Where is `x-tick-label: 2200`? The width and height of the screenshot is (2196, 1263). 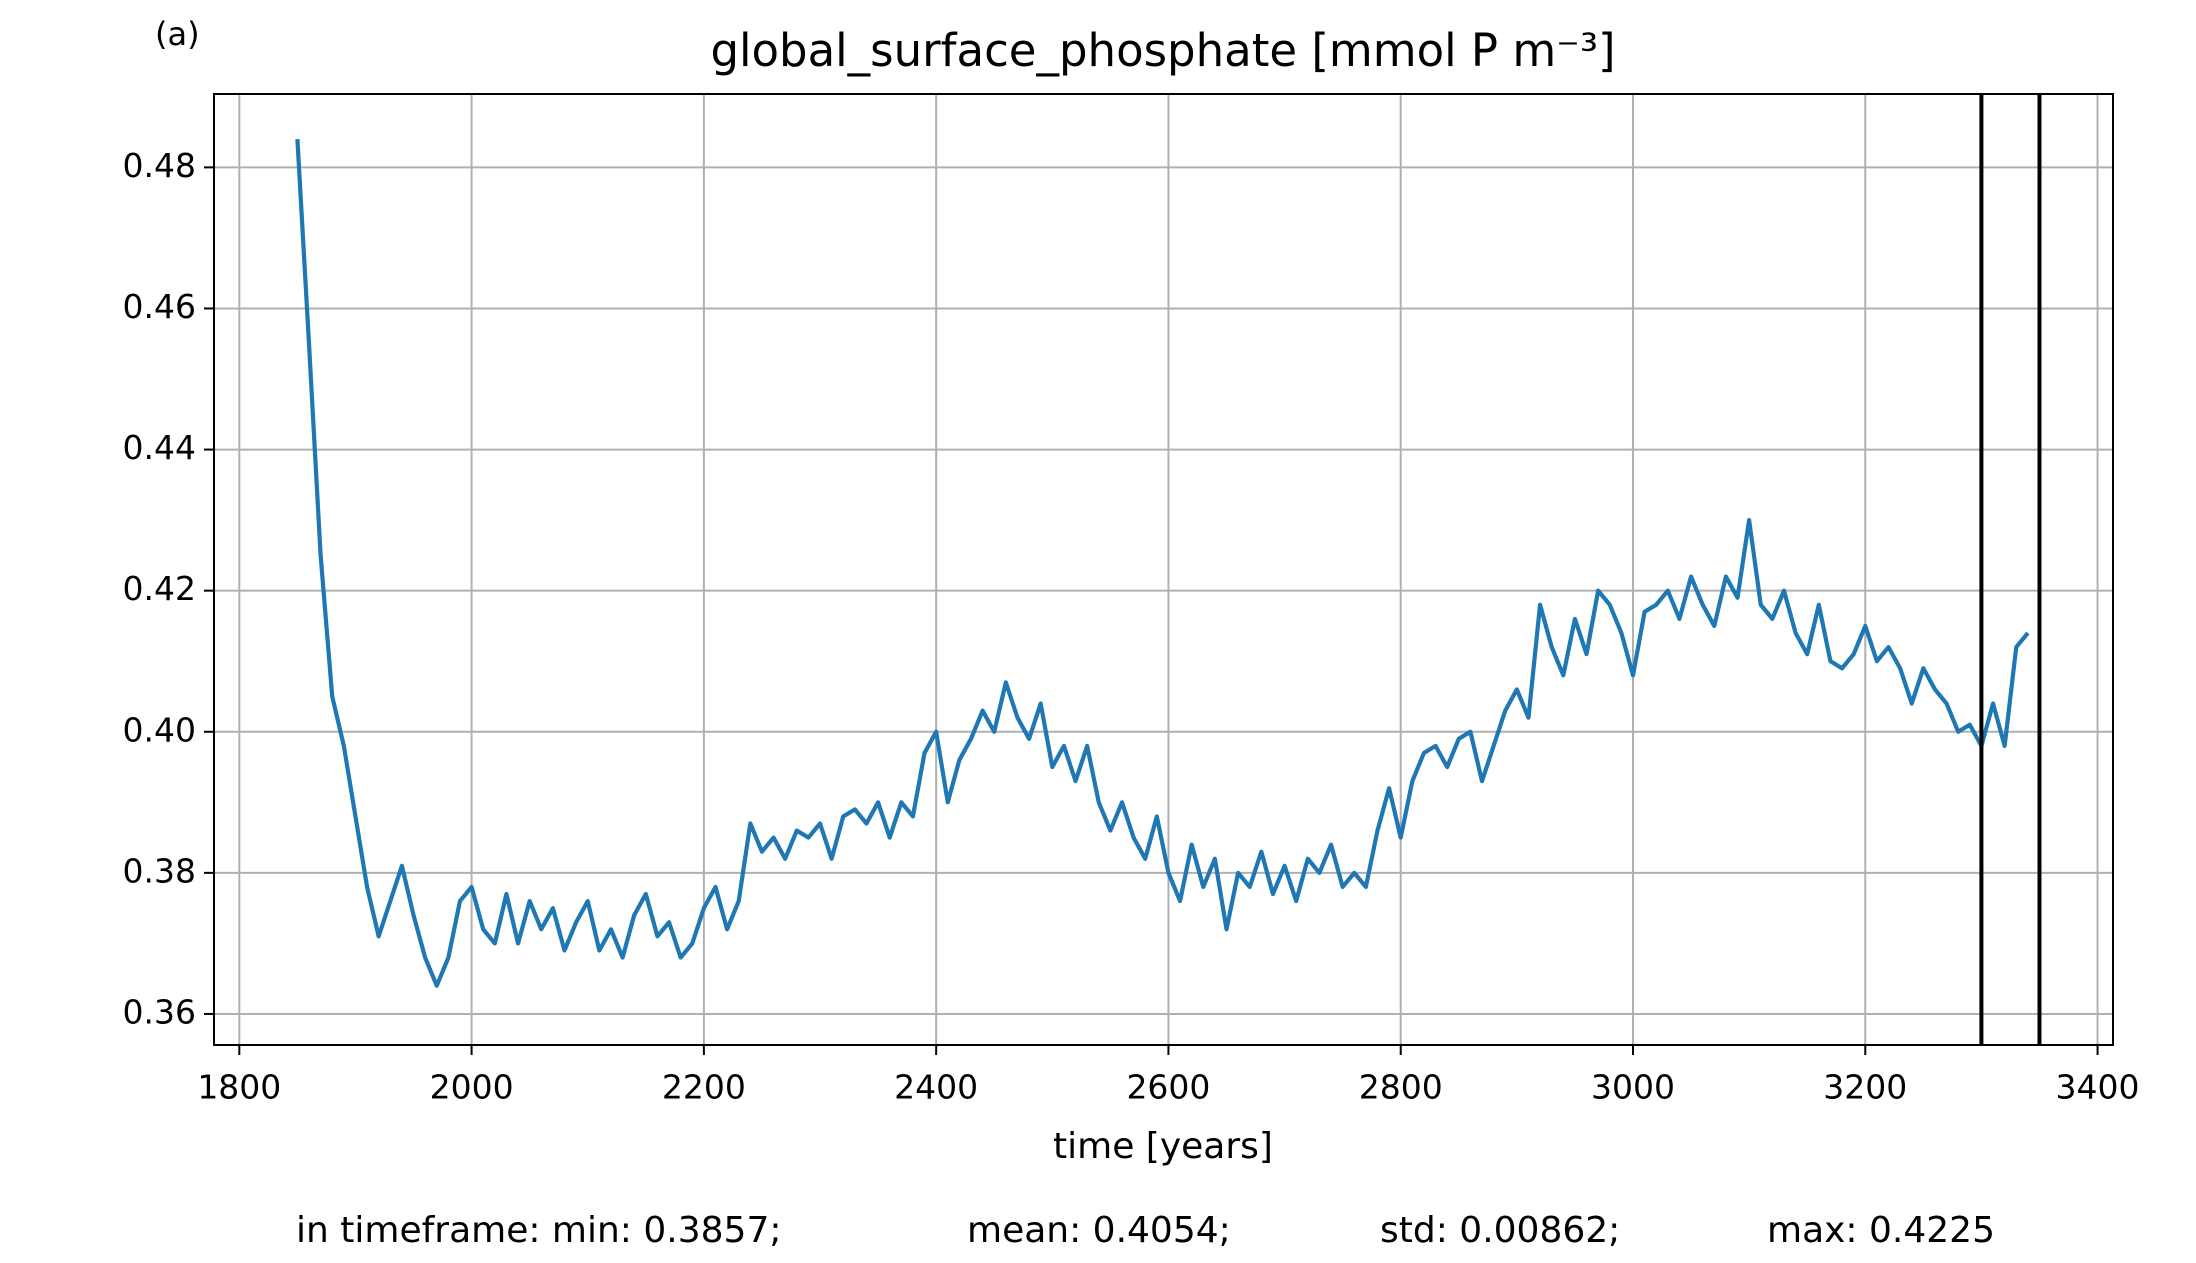
x-tick-label: 2200 is located at coordinates (704, 1087).